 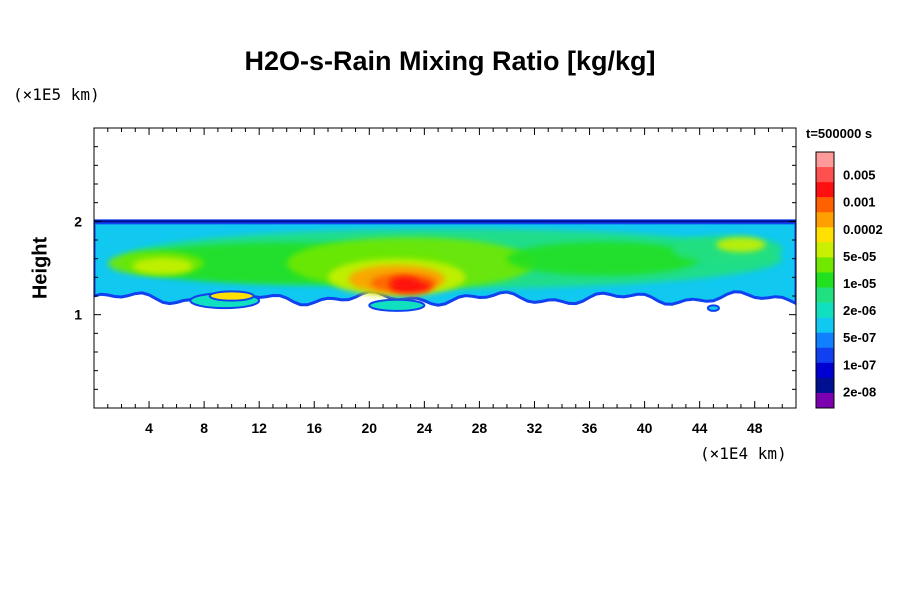 What do you see at coordinates (425, 428) in the screenshot?
I see `x-tick-label: 24` at bounding box center [425, 428].